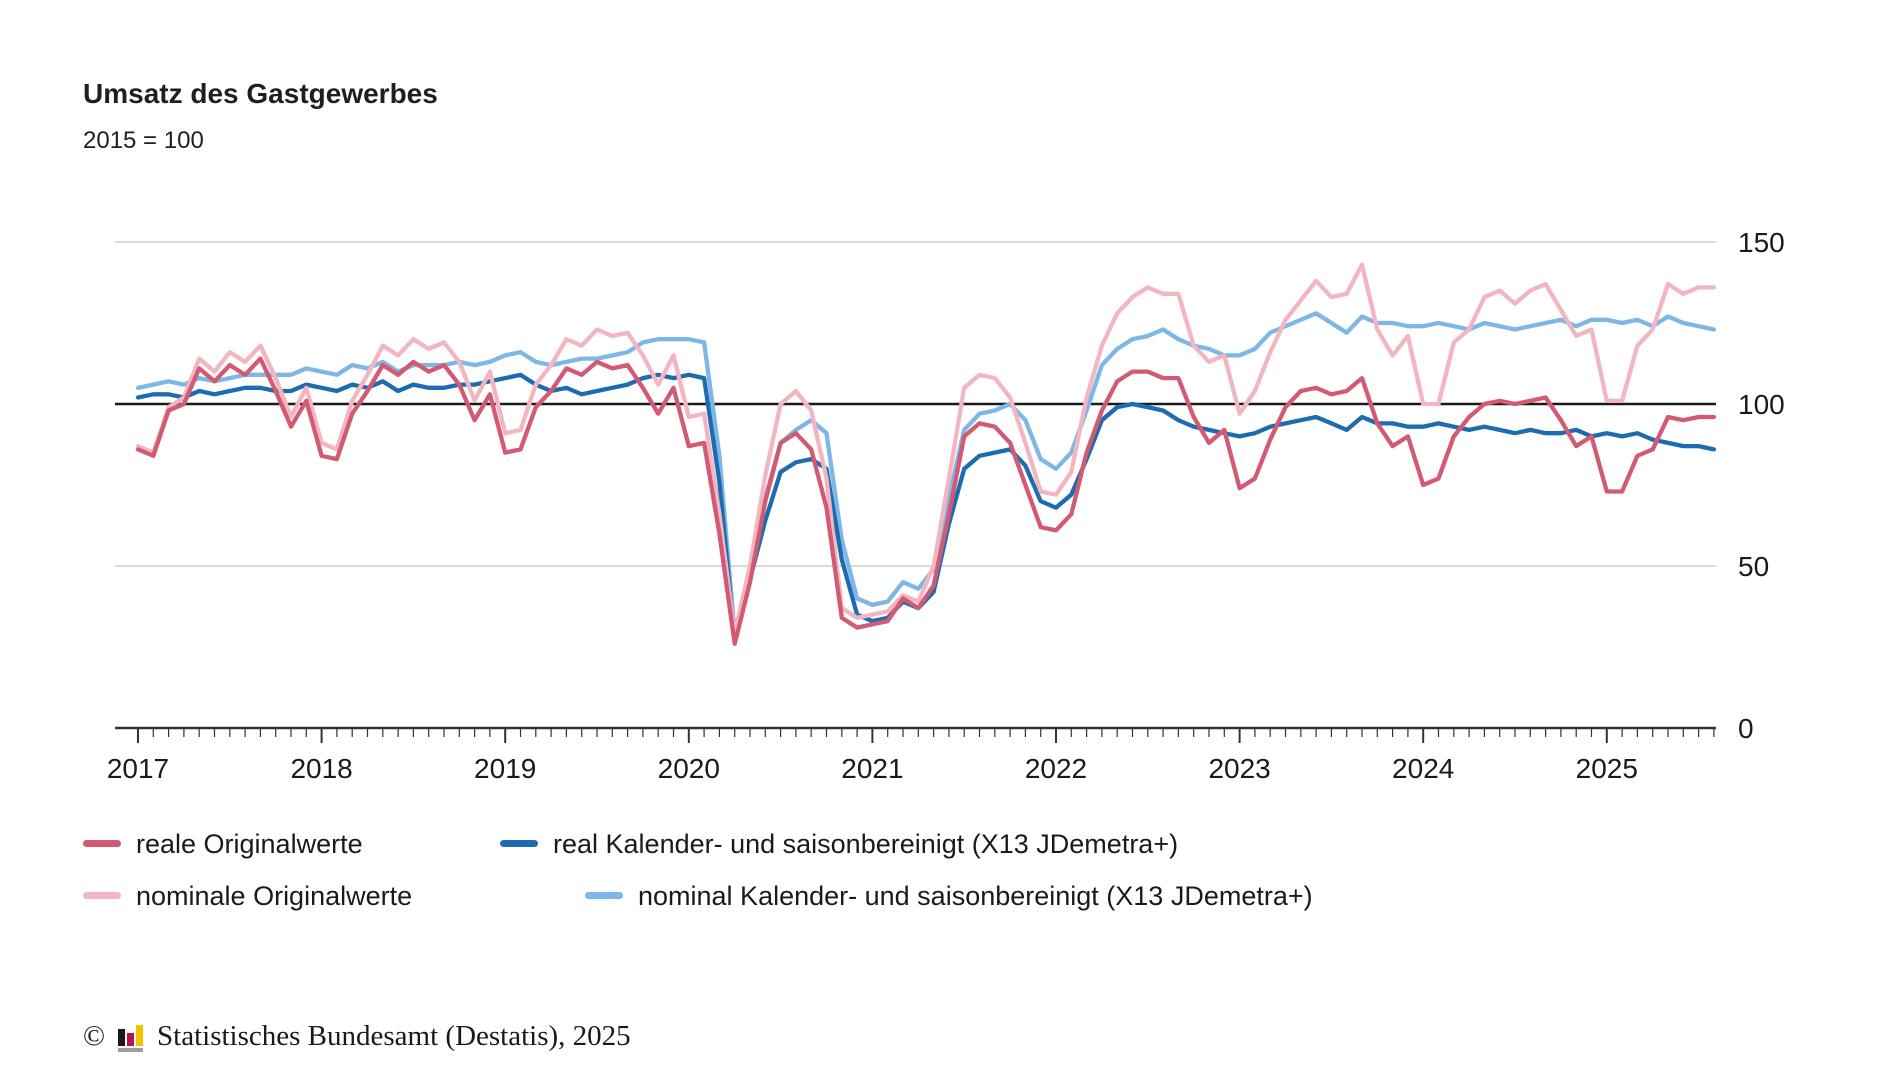 This screenshot has height=1069, width=1900. Describe the element at coordinates (321, 768) in the screenshot. I see `x-axis-label-2018: 2018` at that location.